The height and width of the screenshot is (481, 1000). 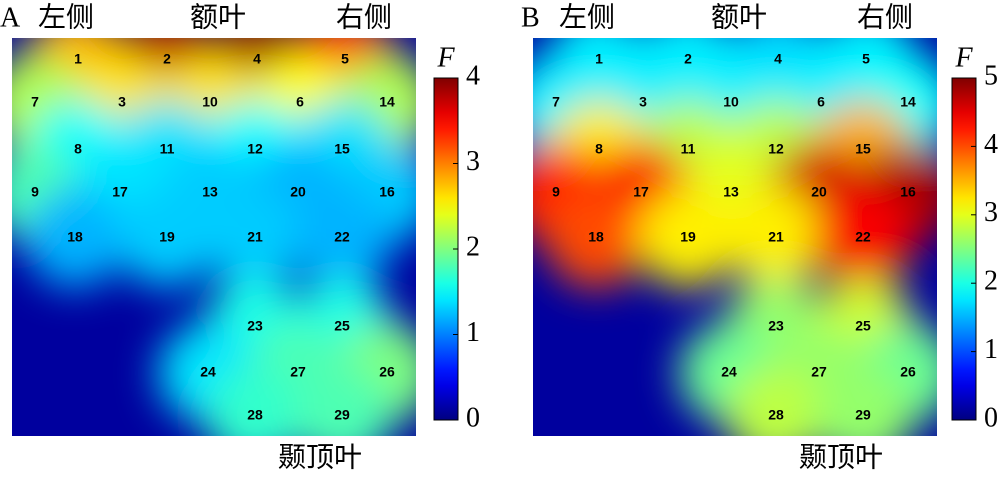 What do you see at coordinates (964, 249) in the screenshot?
I see `colorbar` at bounding box center [964, 249].